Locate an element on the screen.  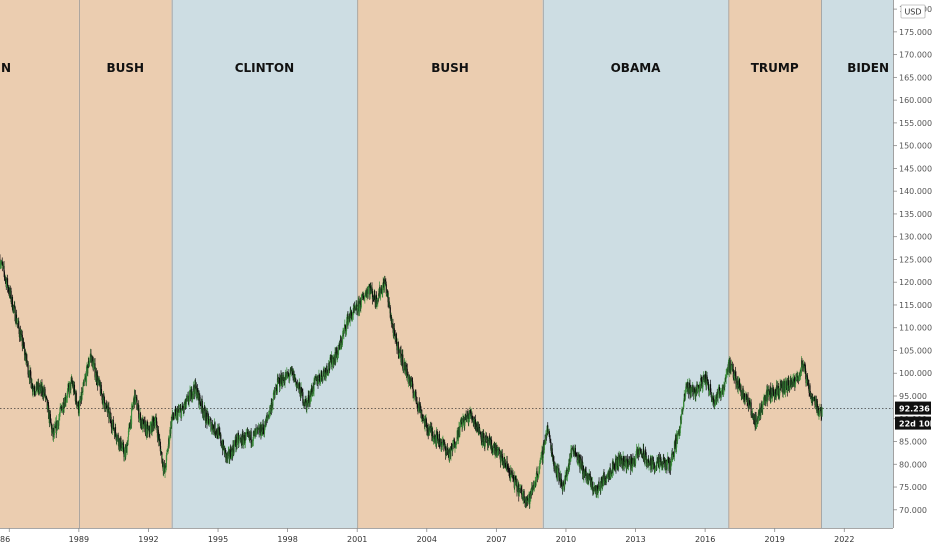
price-tick-label-2: 170.000 is located at coordinates (915, 55).